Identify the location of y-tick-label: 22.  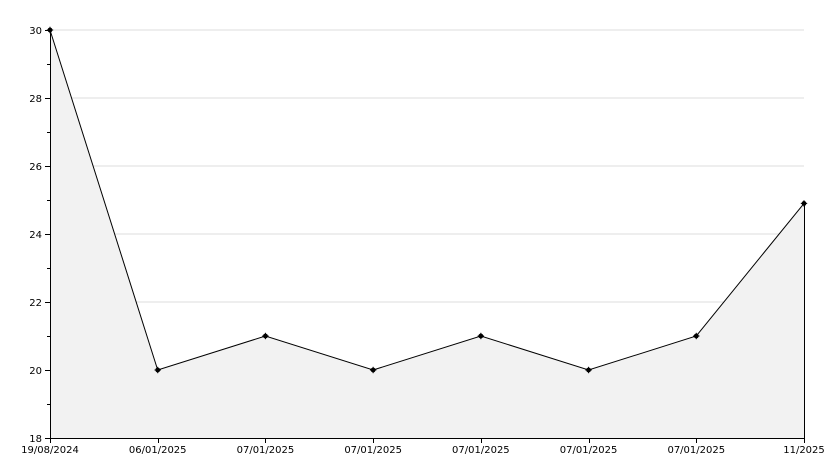
(35, 303).